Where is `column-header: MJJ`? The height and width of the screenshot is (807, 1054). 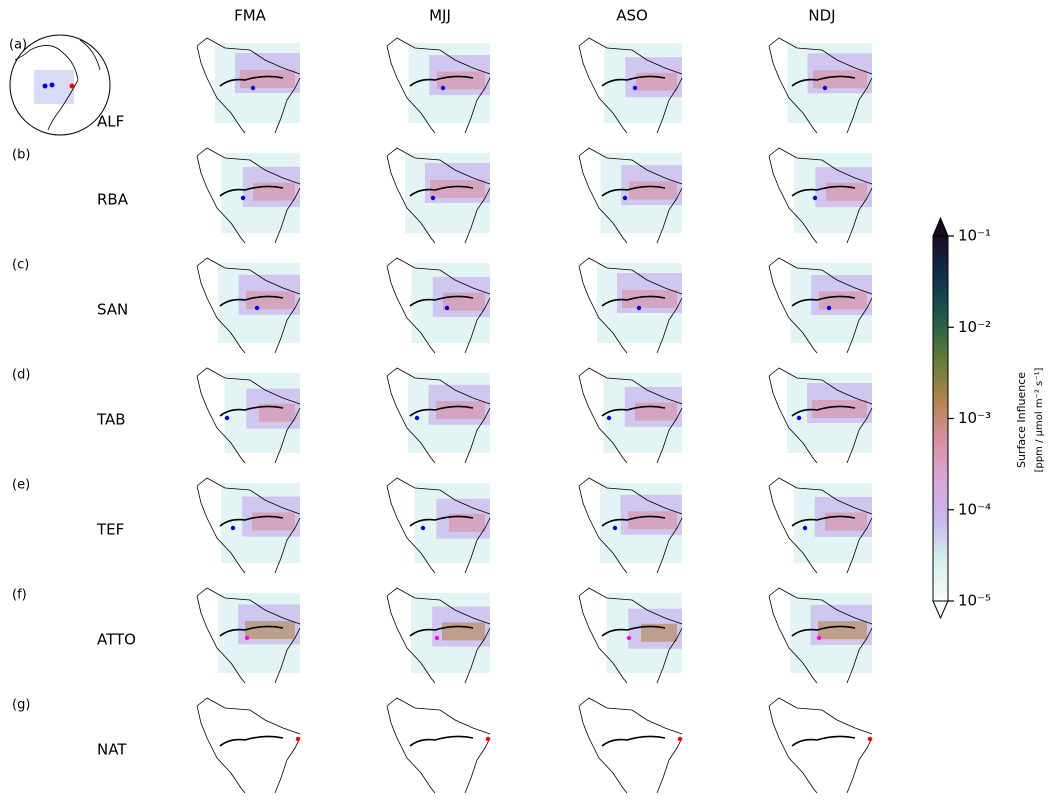 column-header: MJJ is located at coordinates (440, 16).